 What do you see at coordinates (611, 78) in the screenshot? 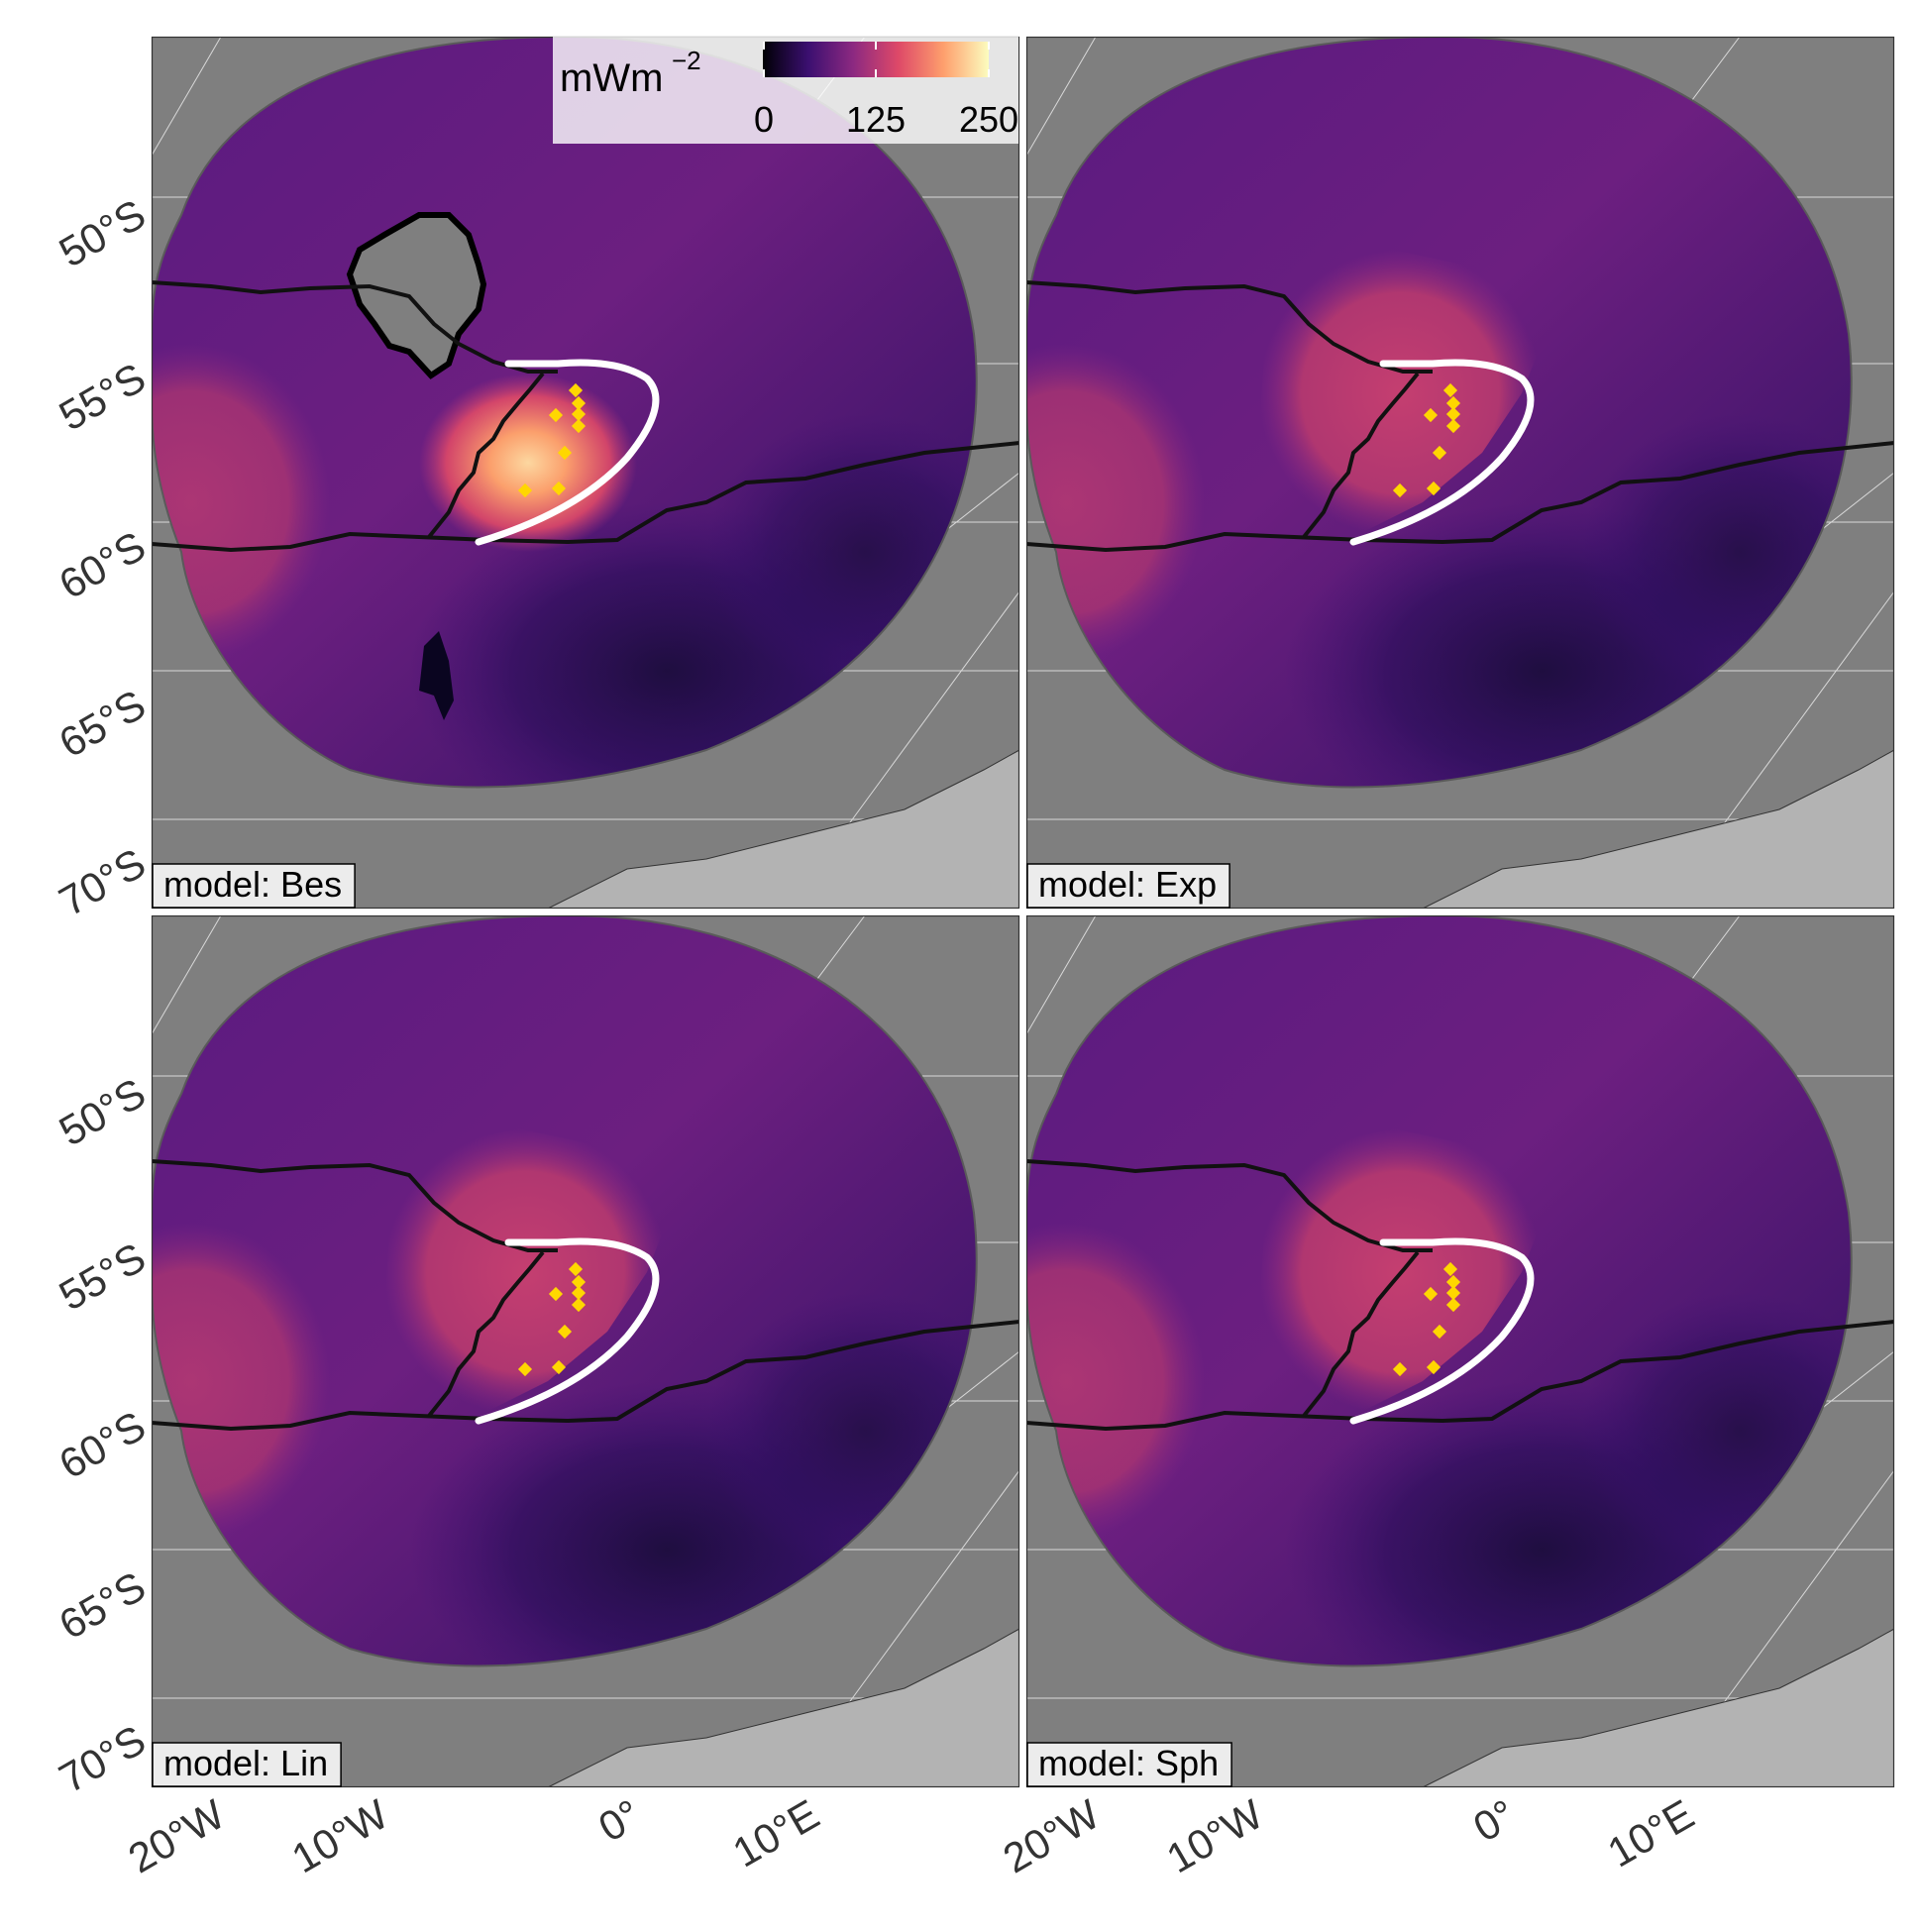
I see `legend-title: mWm` at bounding box center [611, 78].